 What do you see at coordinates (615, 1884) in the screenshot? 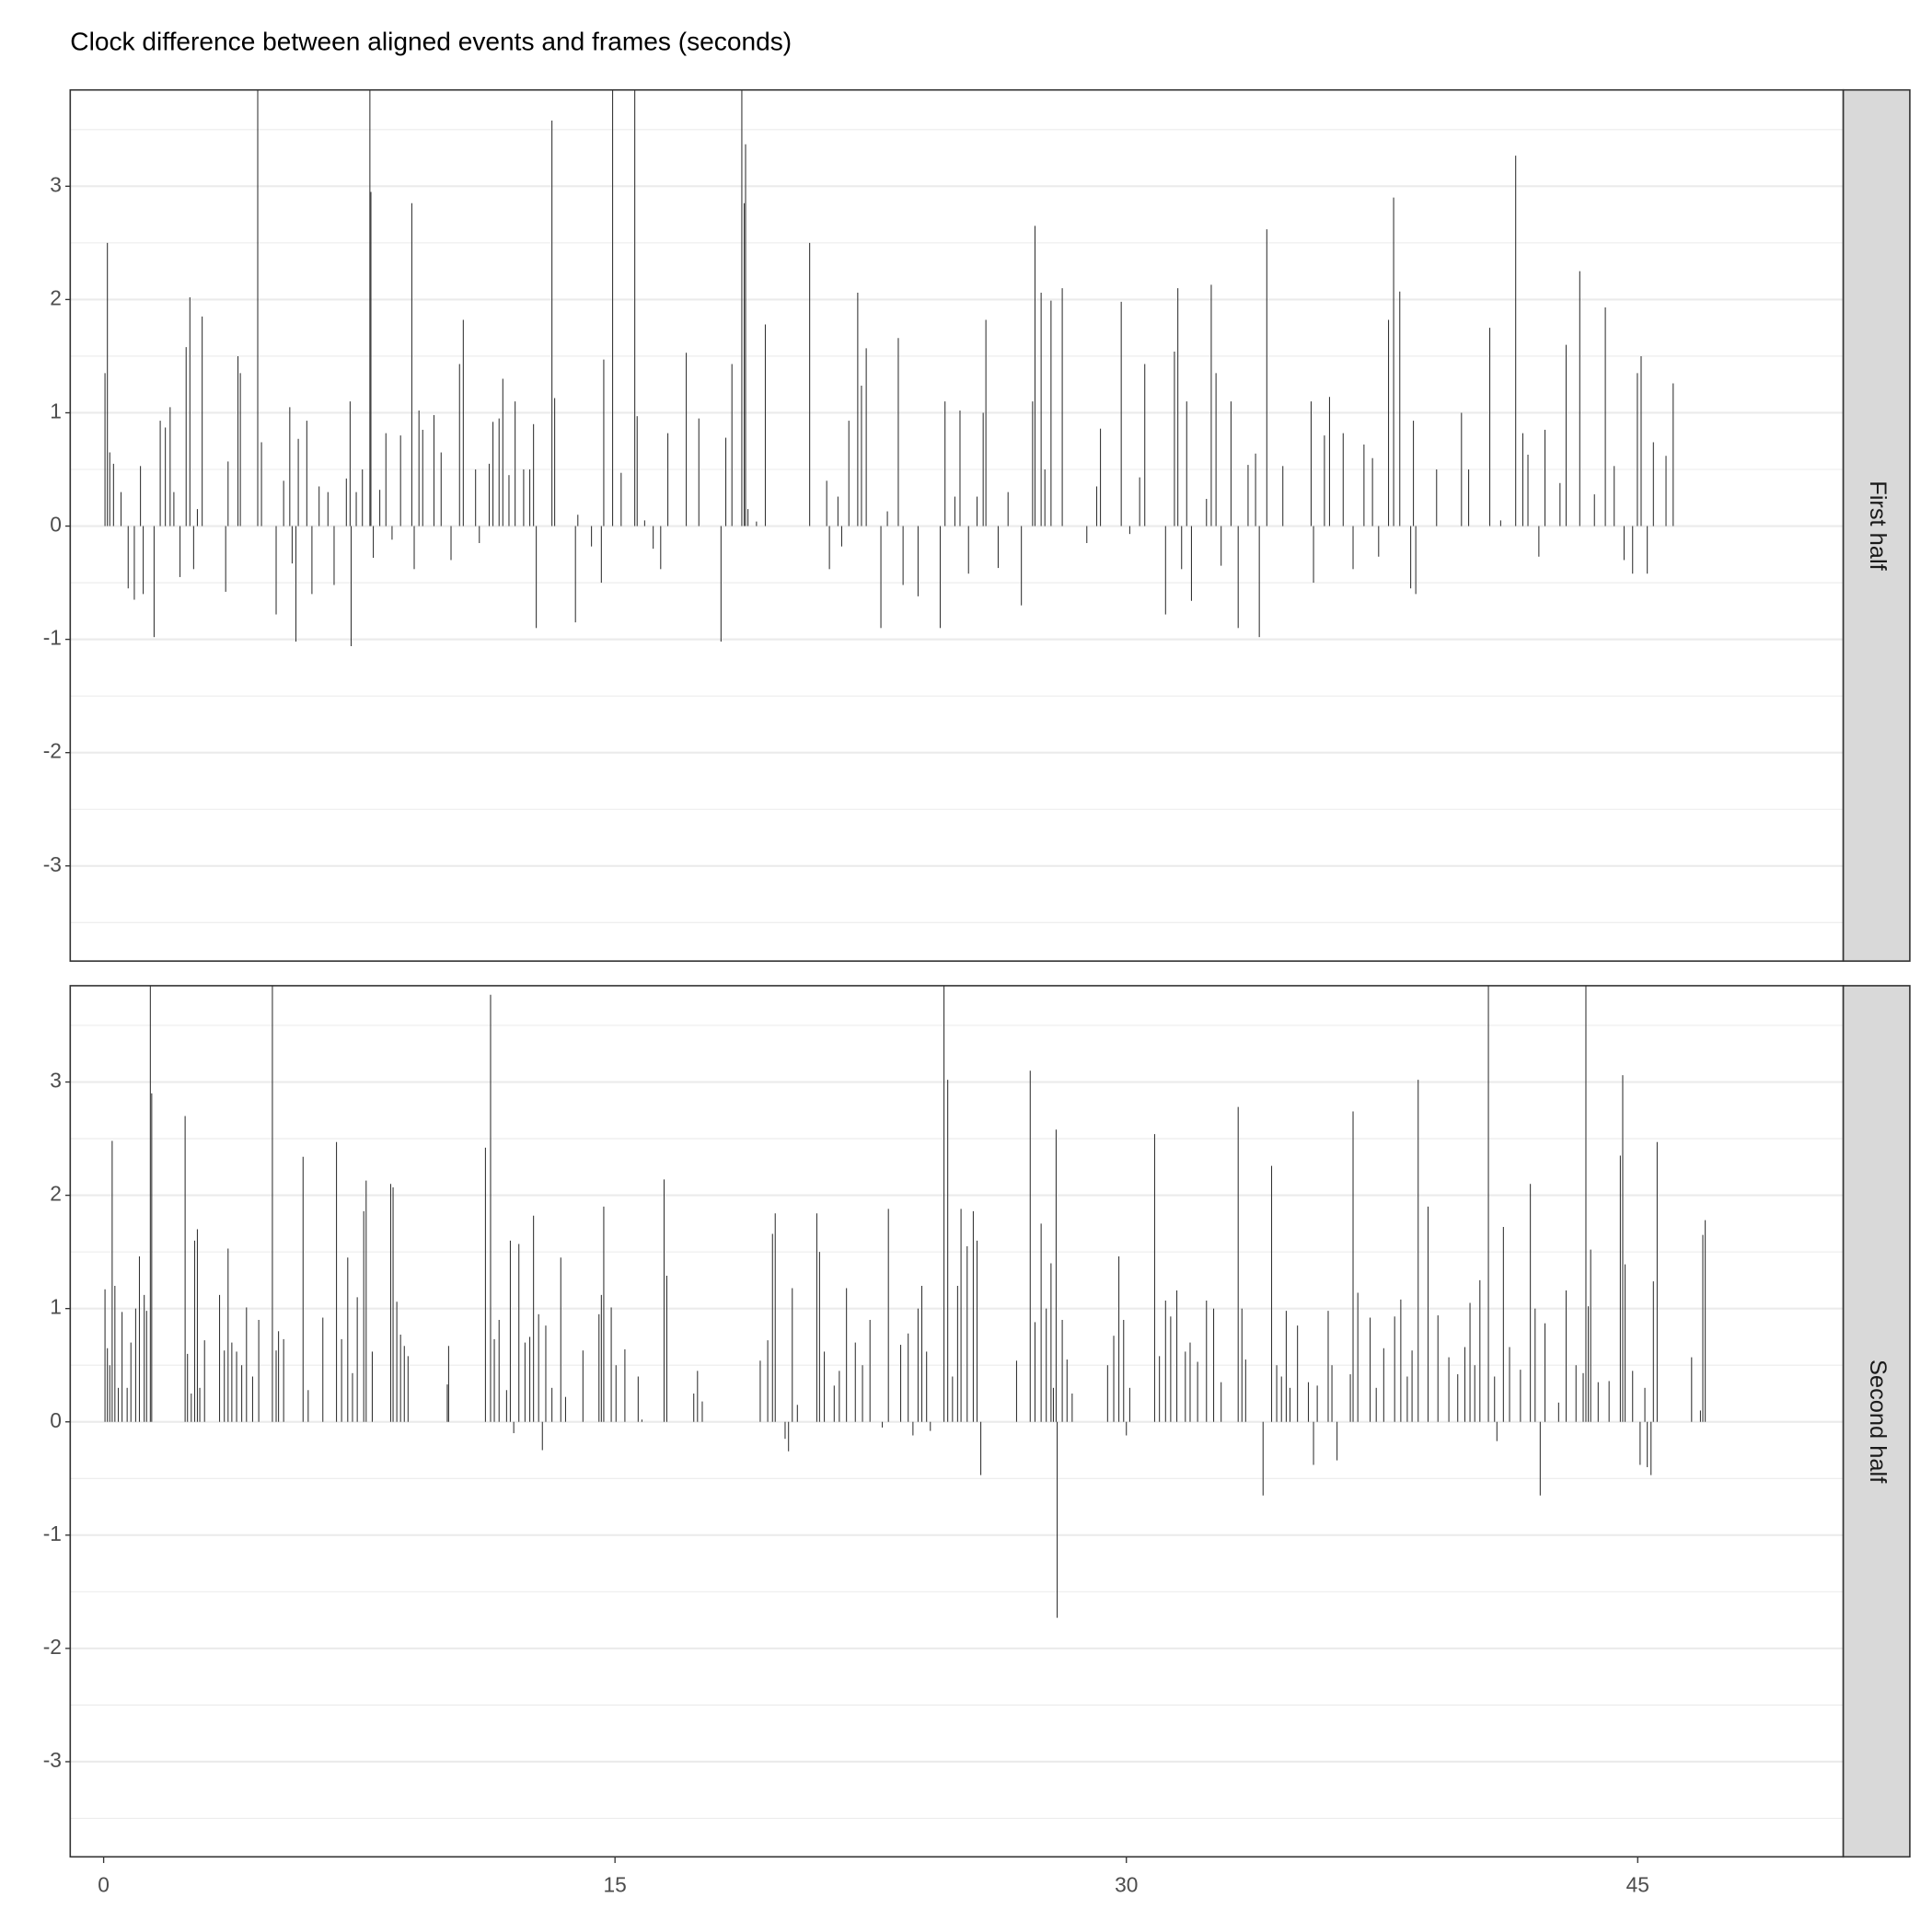
I see `x-tick-label: 15` at bounding box center [615, 1884].